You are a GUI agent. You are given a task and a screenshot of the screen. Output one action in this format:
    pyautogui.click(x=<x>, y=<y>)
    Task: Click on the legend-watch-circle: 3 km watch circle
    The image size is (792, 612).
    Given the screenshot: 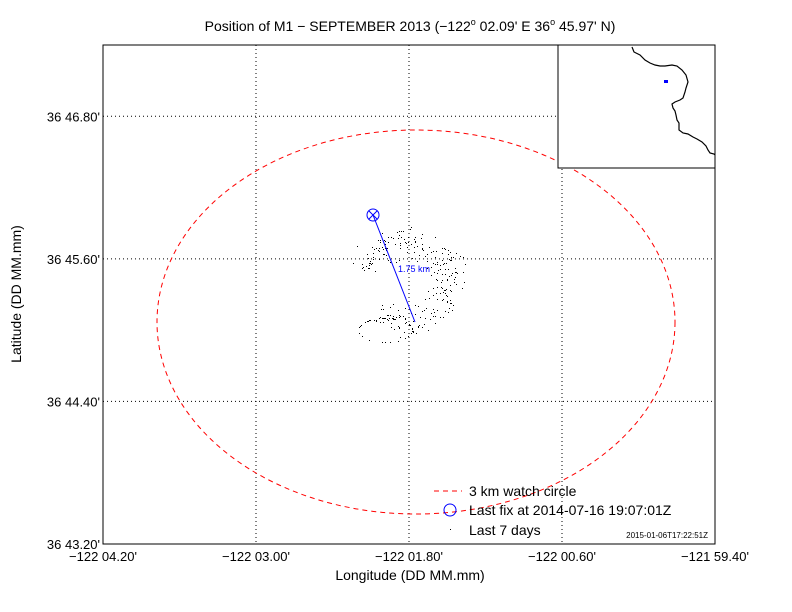 What is the action you would take?
    pyautogui.click(x=523, y=491)
    